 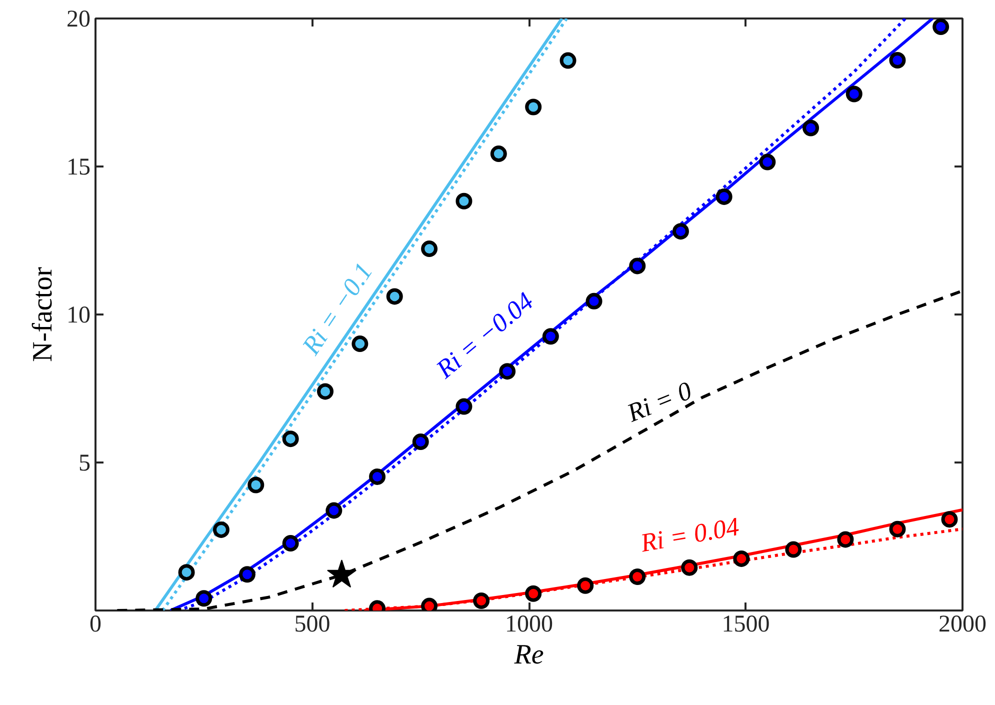 I want to click on x-tick-label: 1000, so click(x=529, y=625).